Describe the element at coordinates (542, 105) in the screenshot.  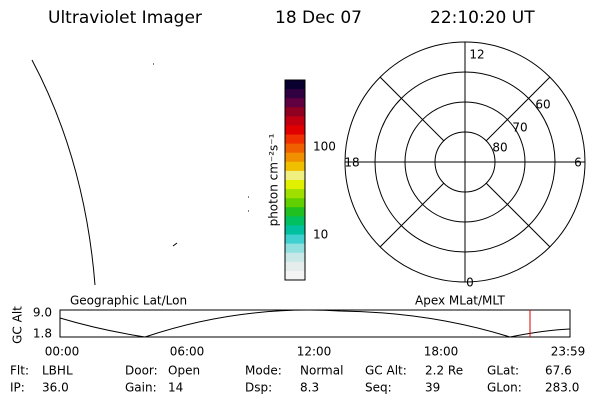
I see `mlat-label: 60` at that location.